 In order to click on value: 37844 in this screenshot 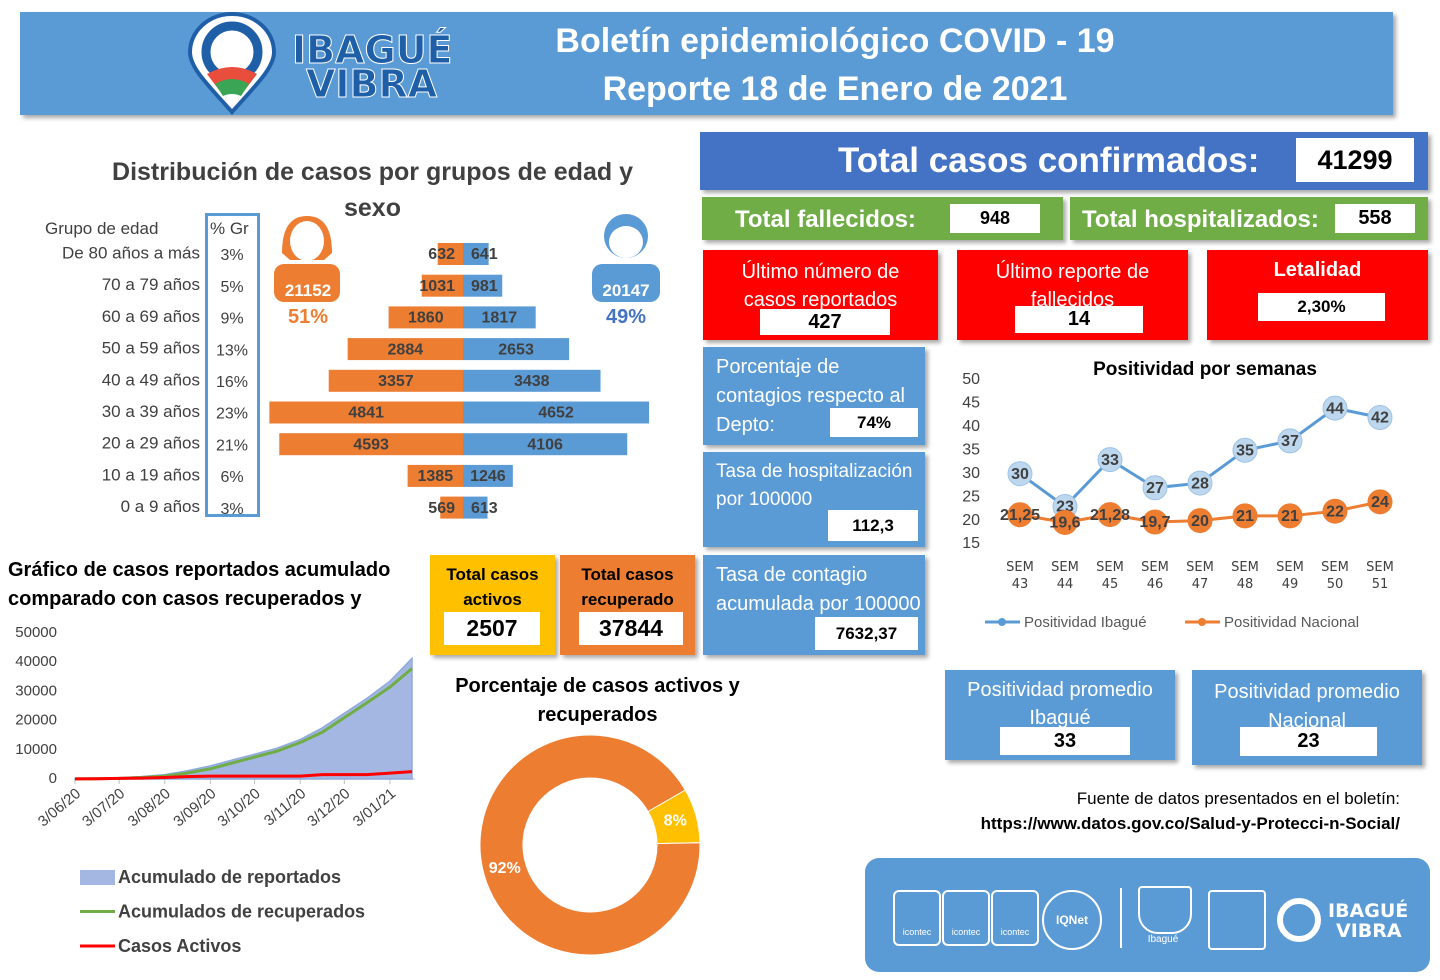, I will do `click(631, 628)`.